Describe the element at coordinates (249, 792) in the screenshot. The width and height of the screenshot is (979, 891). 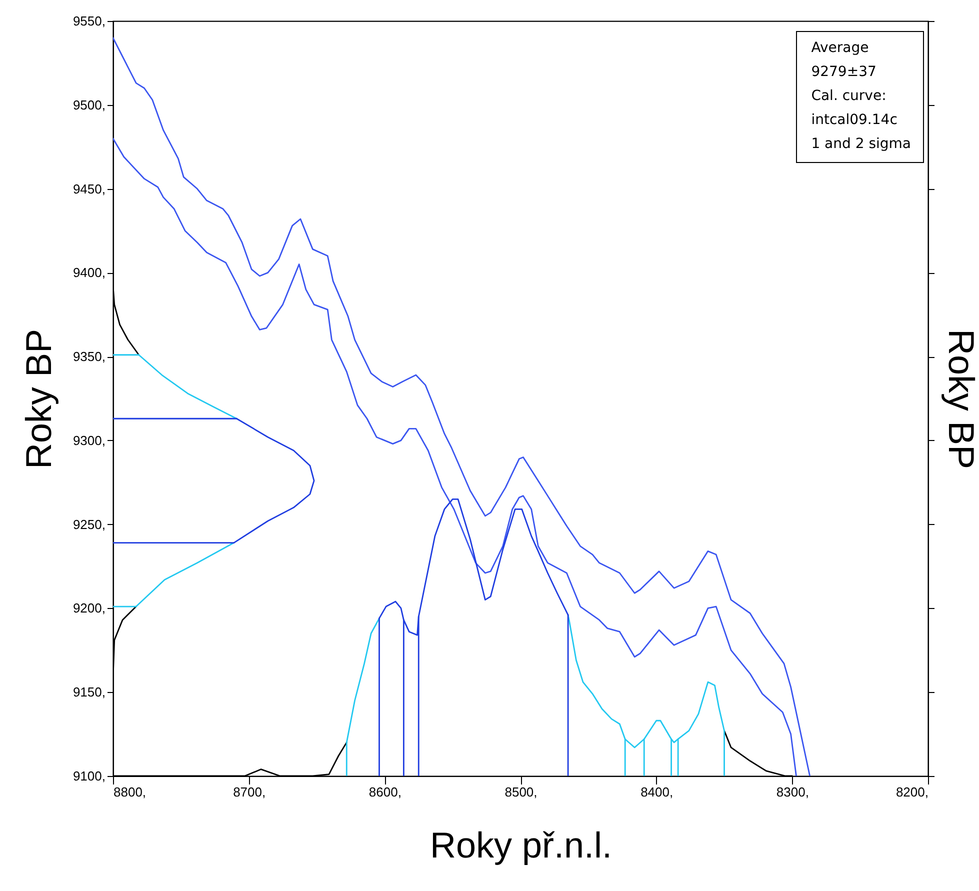
I see `x-tick-label: 8700,` at that location.